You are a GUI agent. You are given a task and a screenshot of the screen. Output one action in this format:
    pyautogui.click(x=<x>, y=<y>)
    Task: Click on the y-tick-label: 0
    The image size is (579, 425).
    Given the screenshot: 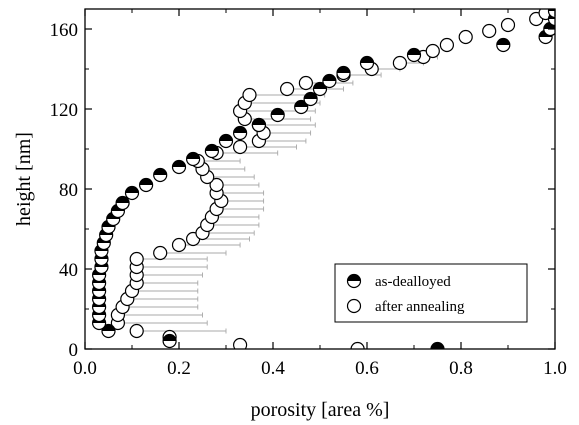 What is the action you would take?
    pyautogui.click(x=74, y=350)
    